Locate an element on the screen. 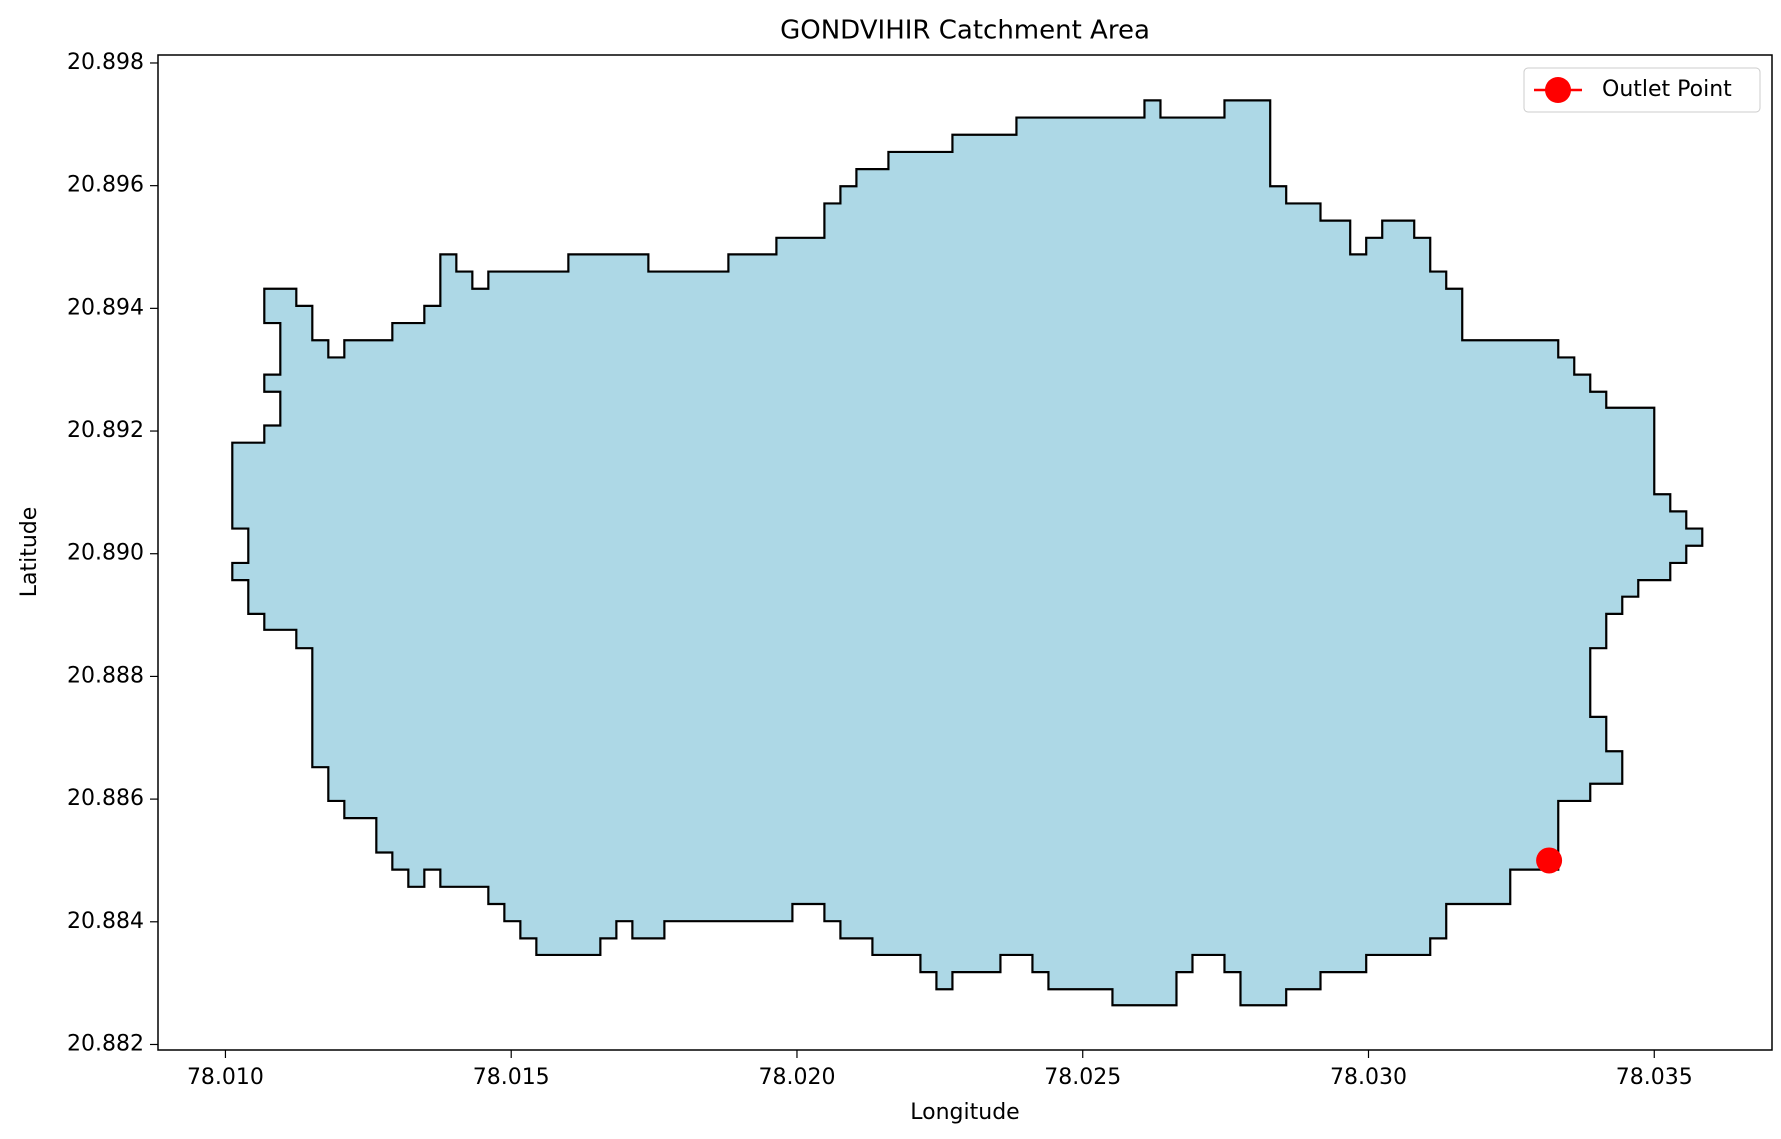 The height and width of the screenshot is (1139, 1781). y-tick-label: 20.888 is located at coordinates (105, 675).